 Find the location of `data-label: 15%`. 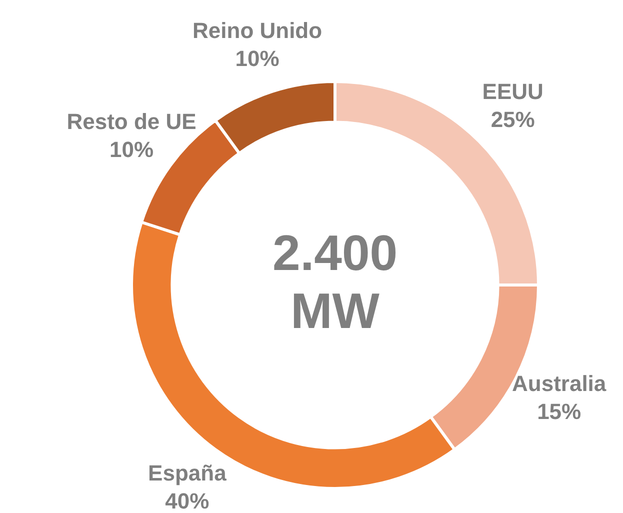

data-label: 15% is located at coordinates (559, 411).